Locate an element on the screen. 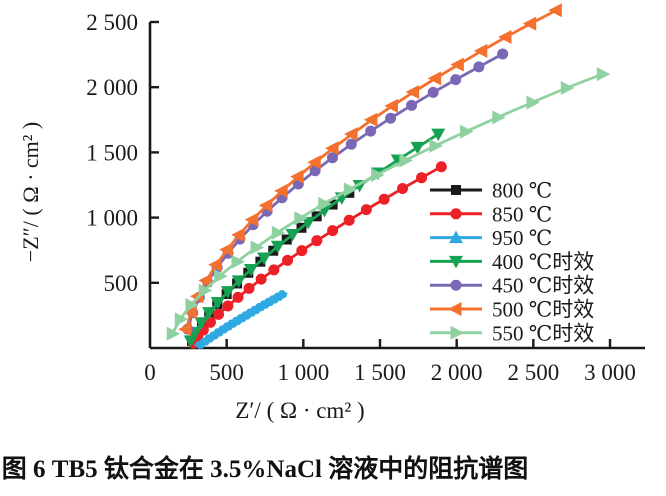  x-tick-label: 1 500 is located at coordinates (380, 372).